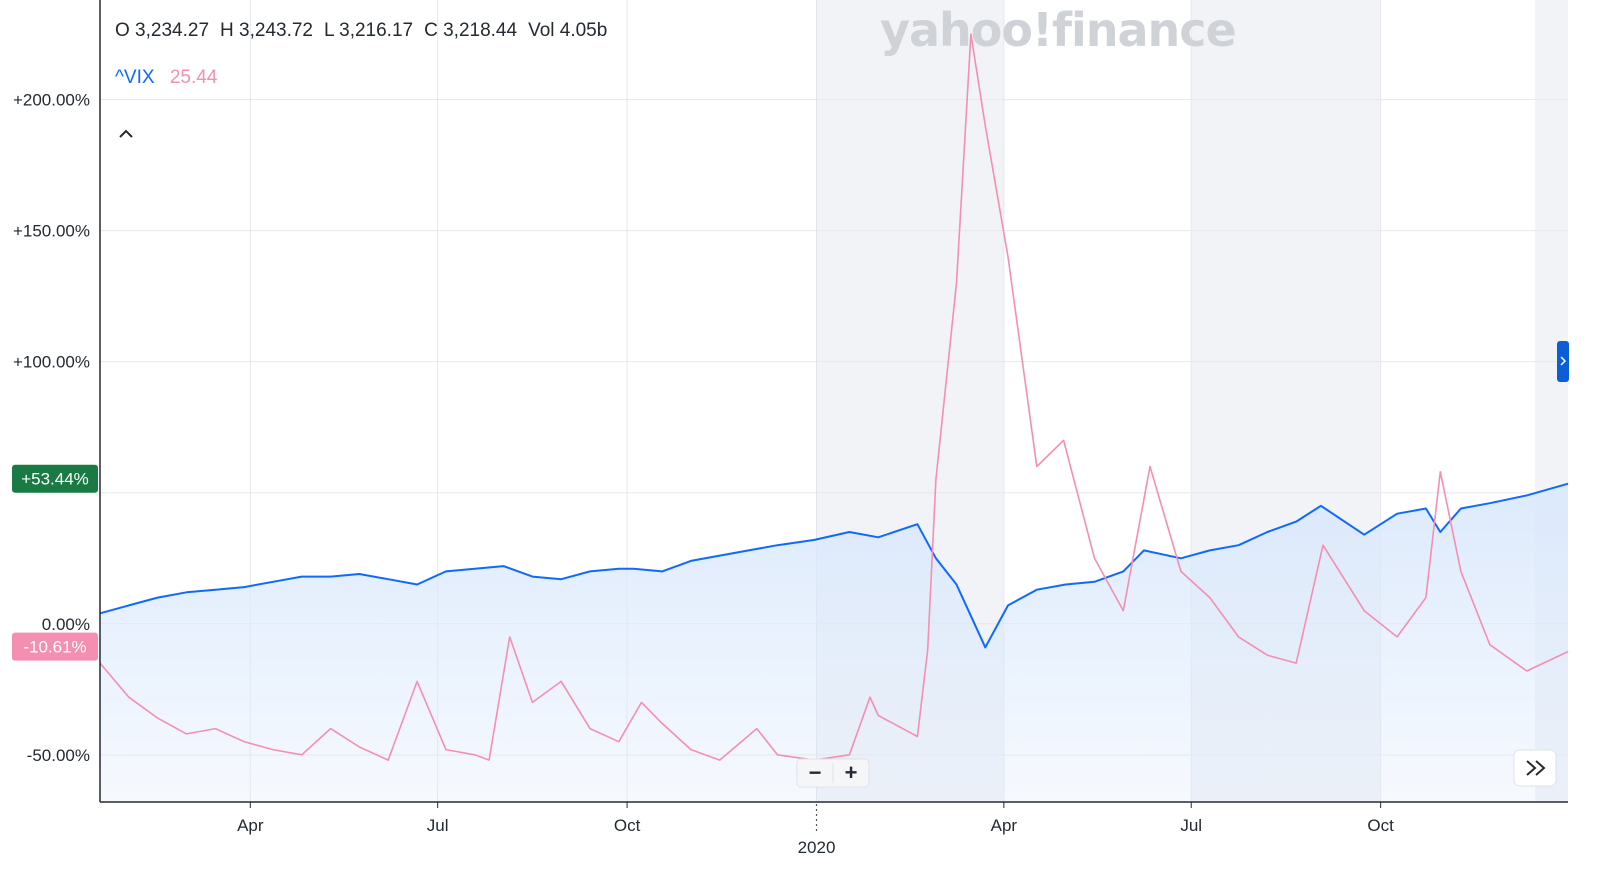 This screenshot has height=885, width=1600. Describe the element at coordinates (1004, 825) in the screenshot. I see `x-tick-label-3: Apr` at that location.